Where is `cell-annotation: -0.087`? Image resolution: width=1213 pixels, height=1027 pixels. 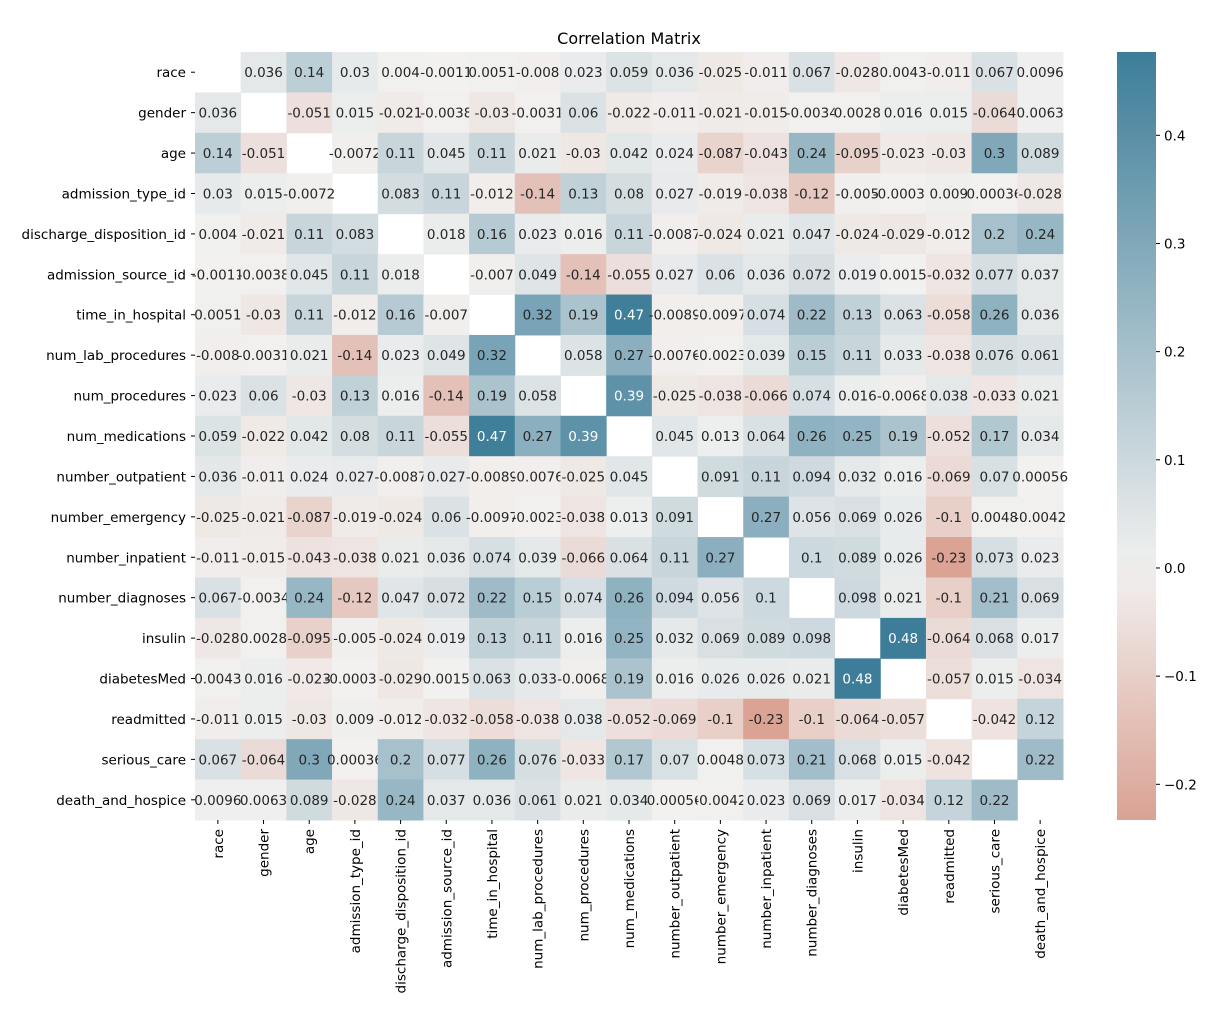 cell-annotation: -0.087 is located at coordinates (309, 518).